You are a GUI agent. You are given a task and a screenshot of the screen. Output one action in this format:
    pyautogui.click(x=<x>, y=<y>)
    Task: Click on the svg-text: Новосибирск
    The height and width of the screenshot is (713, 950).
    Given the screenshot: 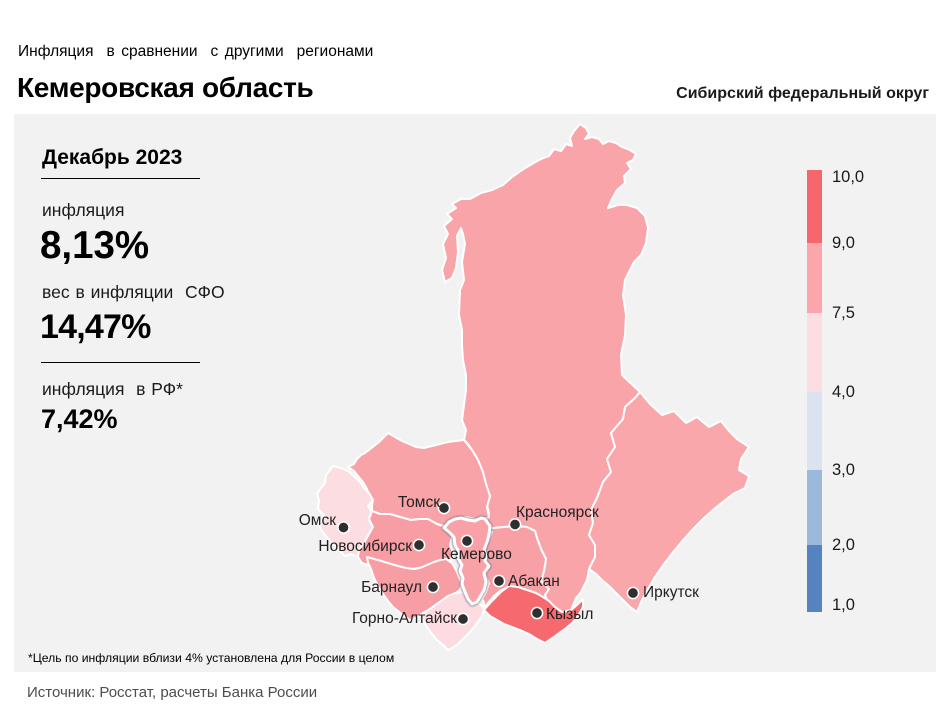 What is the action you would take?
    pyautogui.click(x=365, y=546)
    